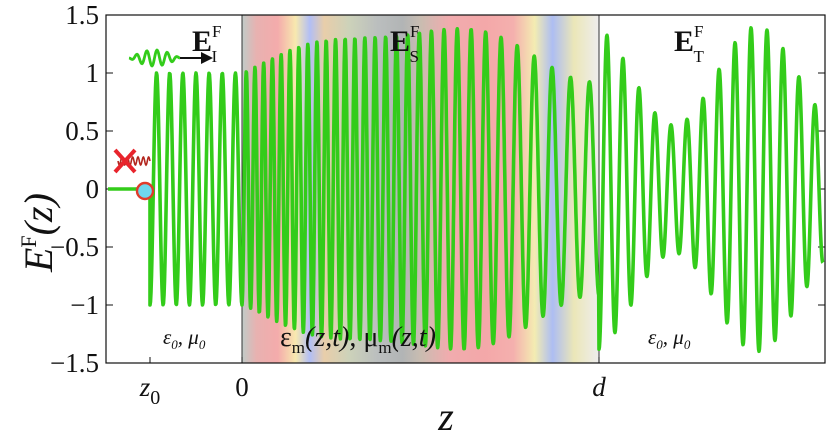 This screenshot has height=435, width=831. What do you see at coordinates (445, 414) in the screenshot?
I see `x-axis-label: z` at bounding box center [445, 414].